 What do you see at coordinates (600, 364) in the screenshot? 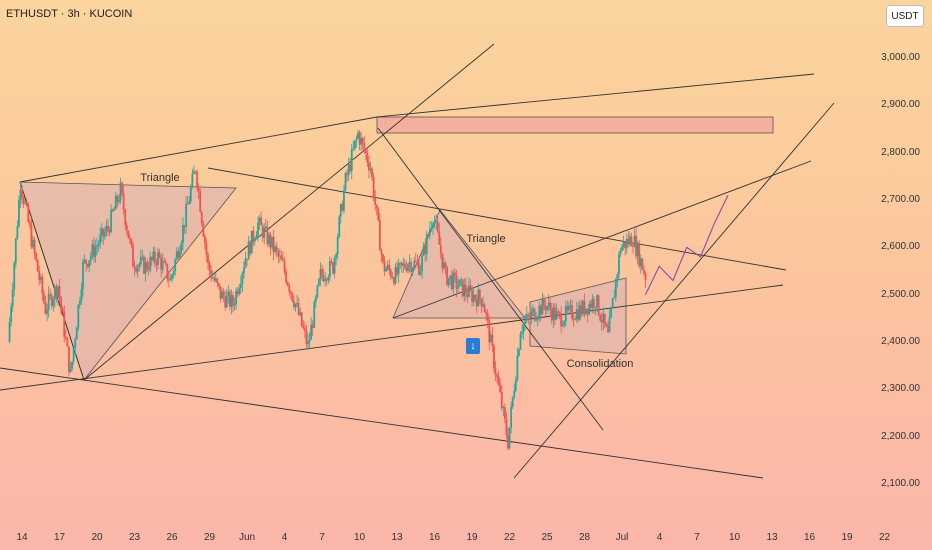
I see `annotation-consolidation: Consolidation` at bounding box center [600, 364].